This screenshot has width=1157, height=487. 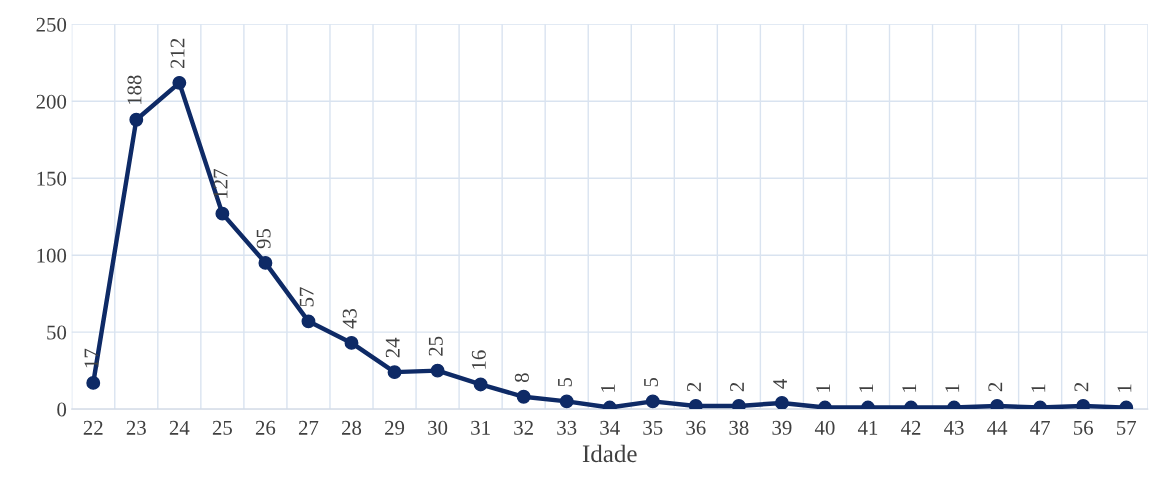 I want to click on x-tick-label: 33, so click(x=567, y=427).